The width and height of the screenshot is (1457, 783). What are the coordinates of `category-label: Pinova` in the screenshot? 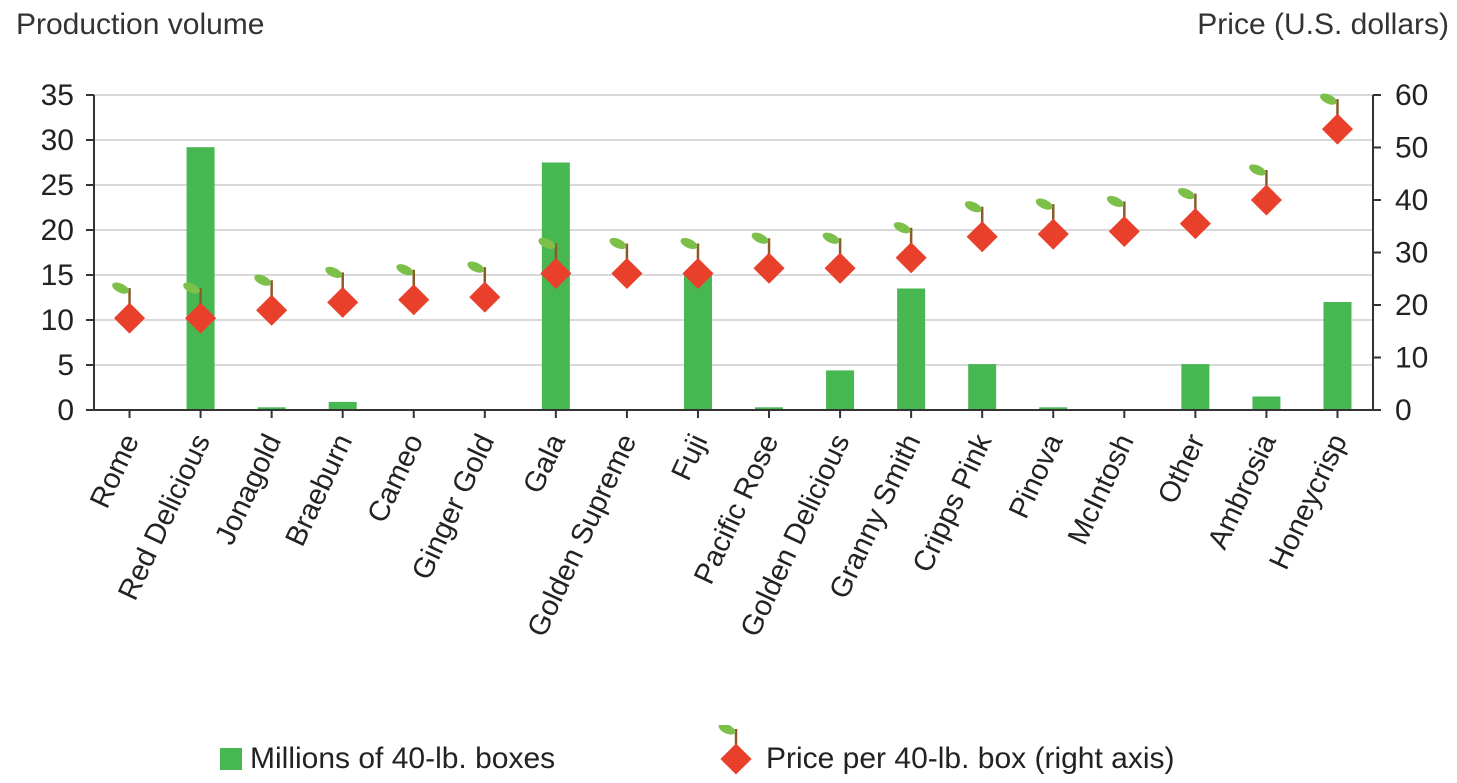 It's located at (1036, 476).